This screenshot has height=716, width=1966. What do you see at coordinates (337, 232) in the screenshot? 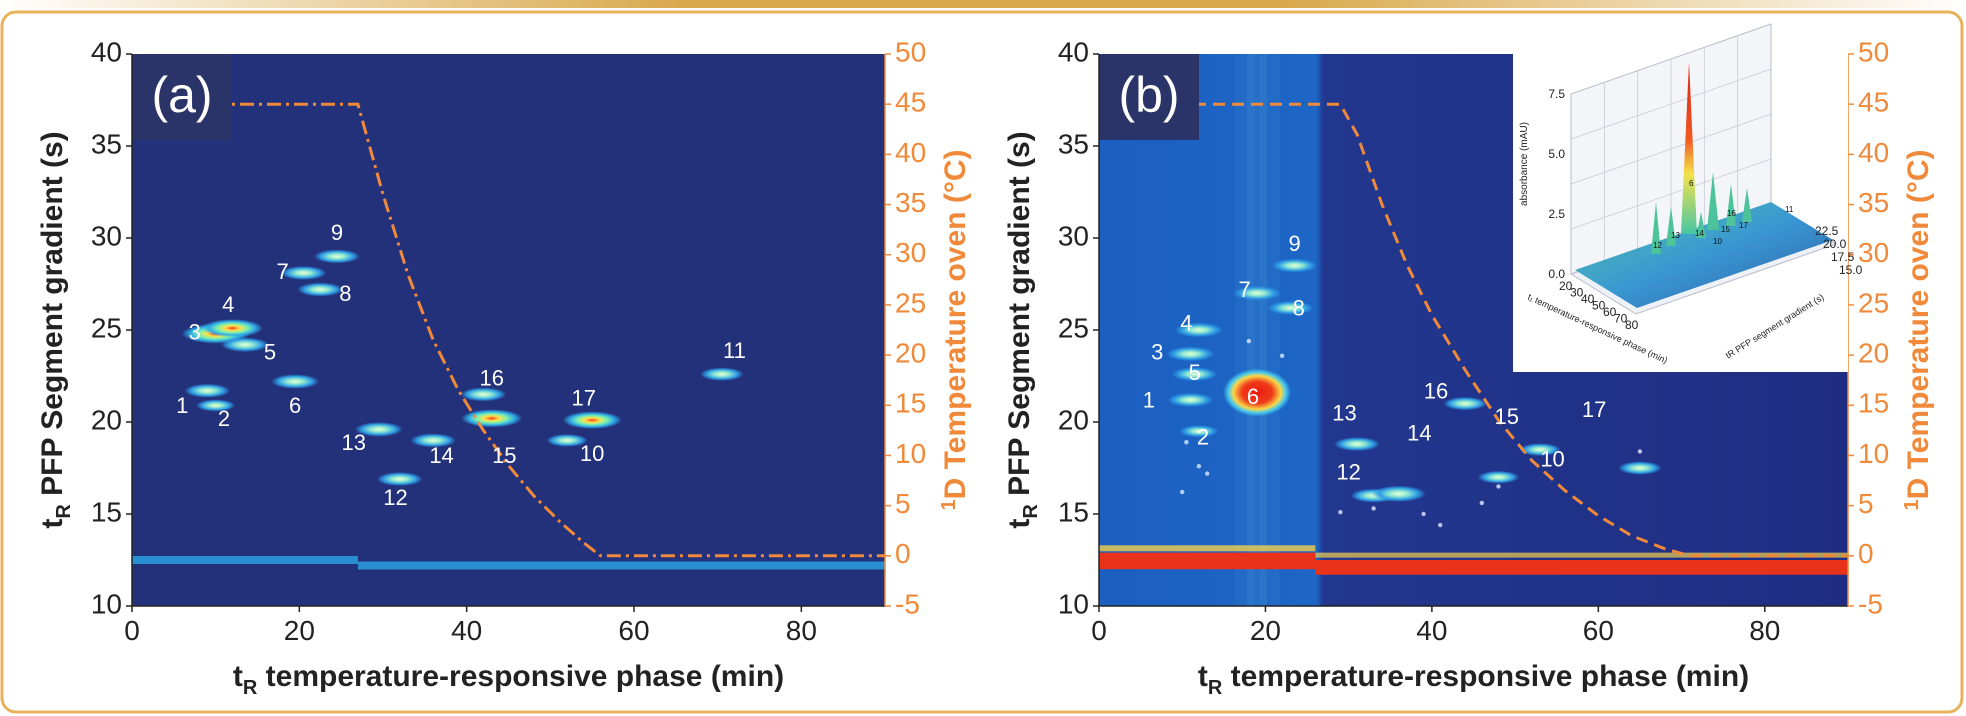
I see `peak-label-9: 9` at bounding box center [337, 232].